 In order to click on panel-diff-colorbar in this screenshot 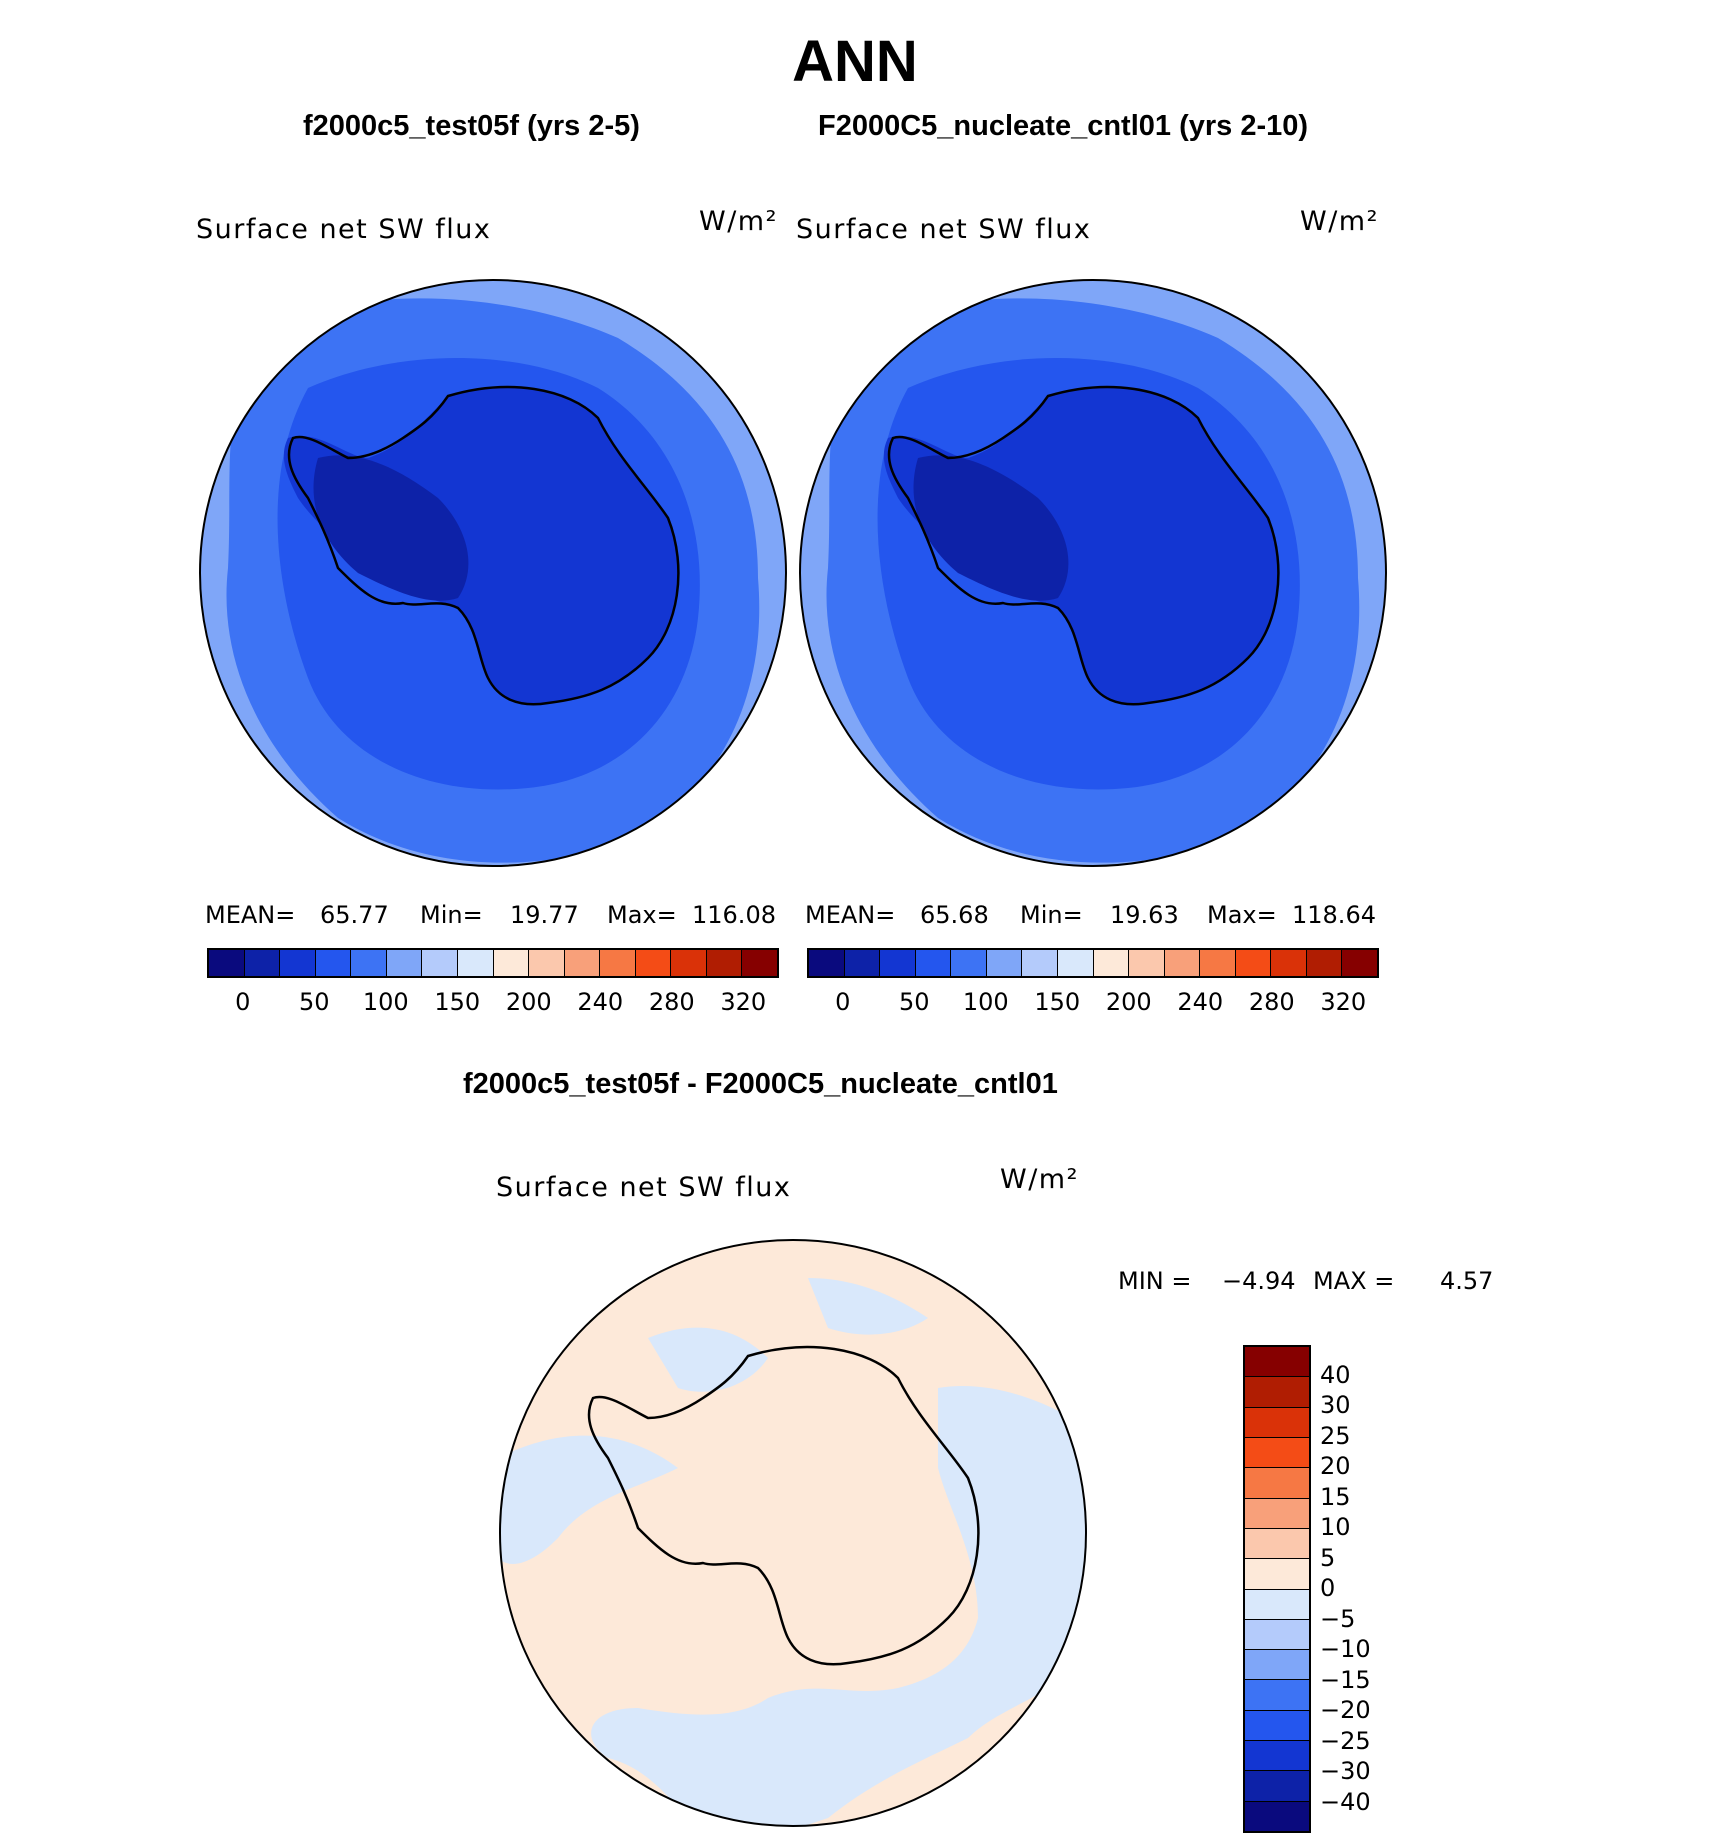, I will do `click(1277, 1589)`.